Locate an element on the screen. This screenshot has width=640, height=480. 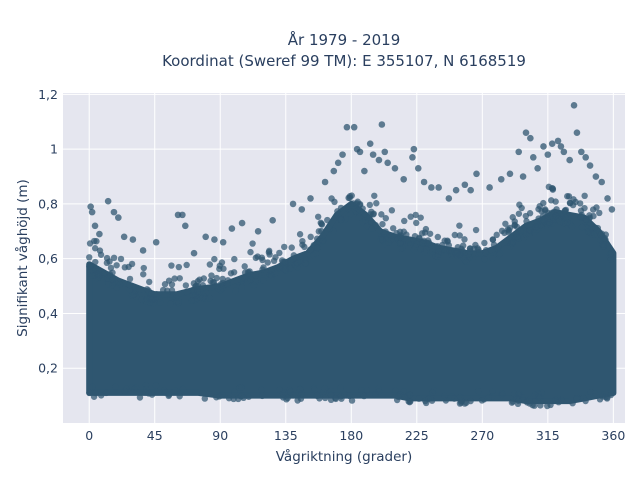
y-tick-label: 1 is located at coordinates (54, 149).